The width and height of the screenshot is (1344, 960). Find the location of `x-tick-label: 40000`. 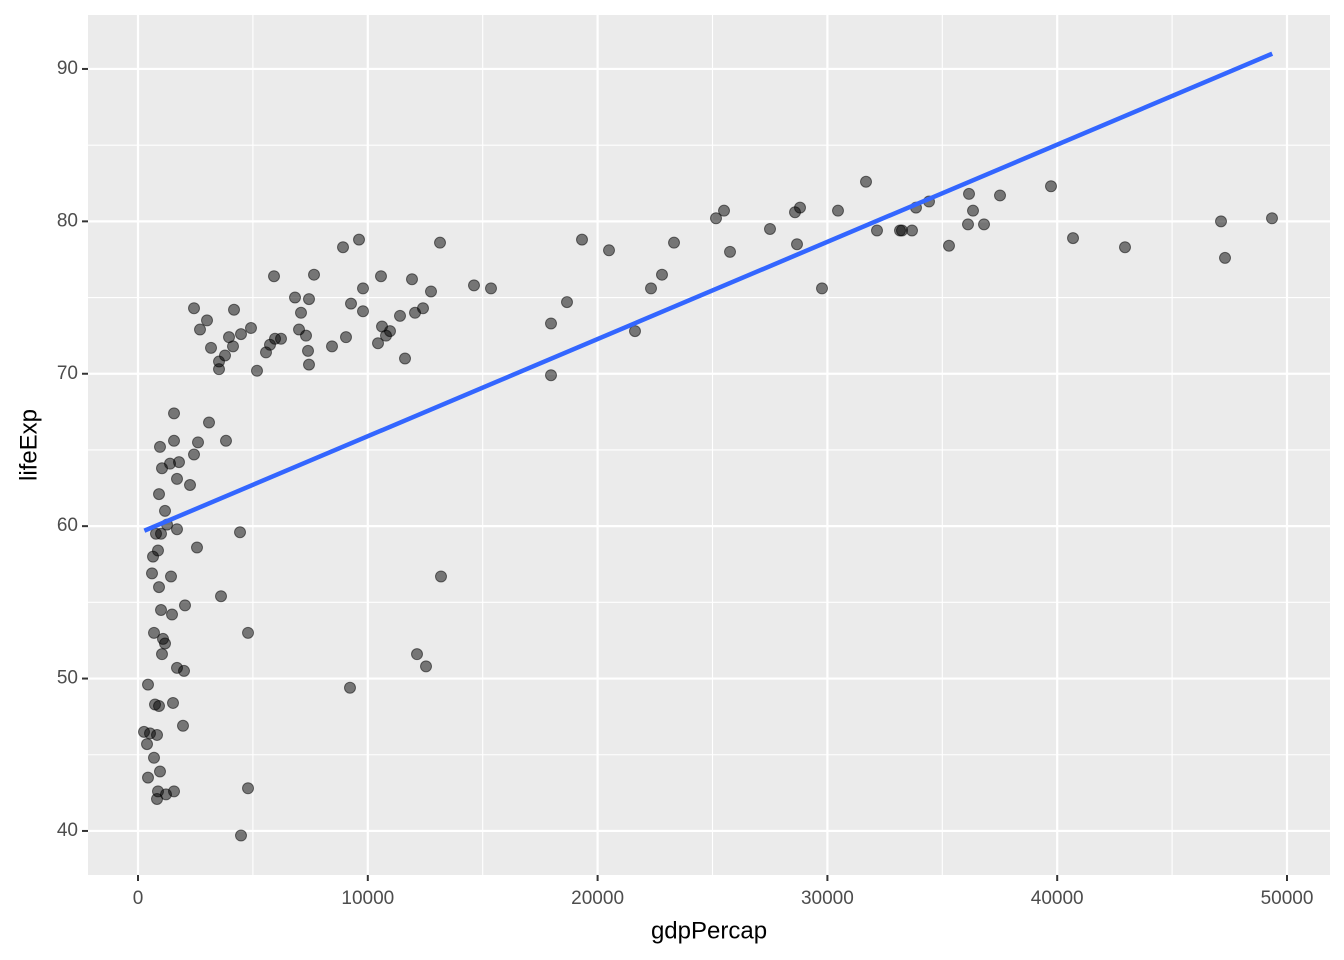

x-tick-label: 40000 is located at coordinates (1057, 898).